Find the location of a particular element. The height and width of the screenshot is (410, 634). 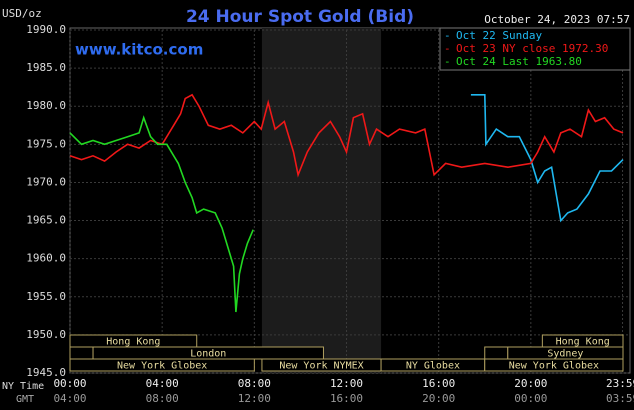

session-label: NY Globex is located at coordinates (433, 366).